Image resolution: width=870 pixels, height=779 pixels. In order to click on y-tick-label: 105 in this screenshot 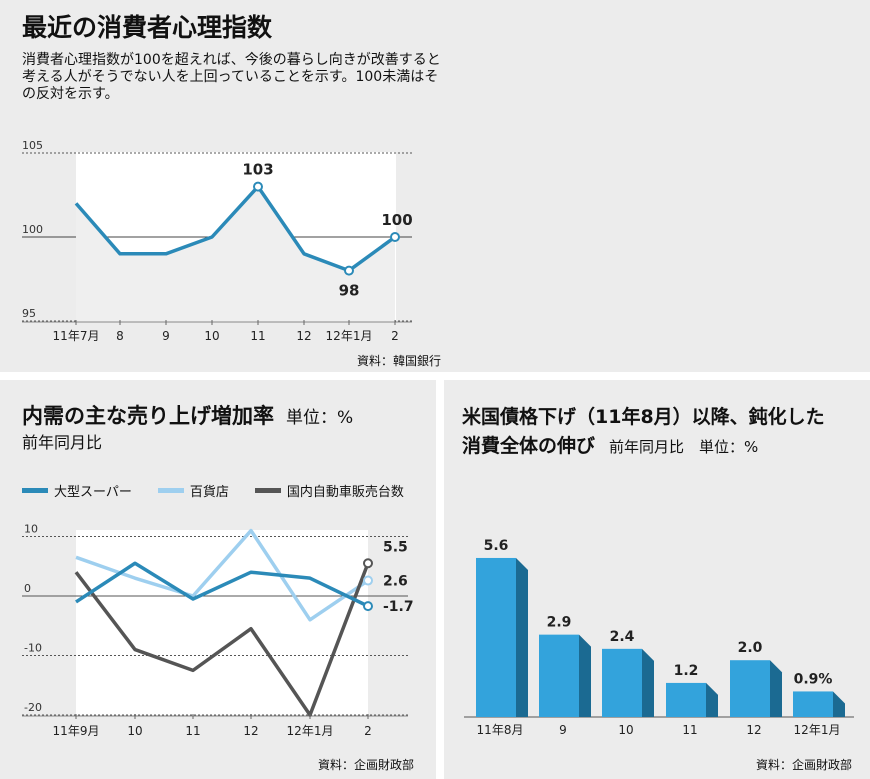, I will do `click(32, 145)`.